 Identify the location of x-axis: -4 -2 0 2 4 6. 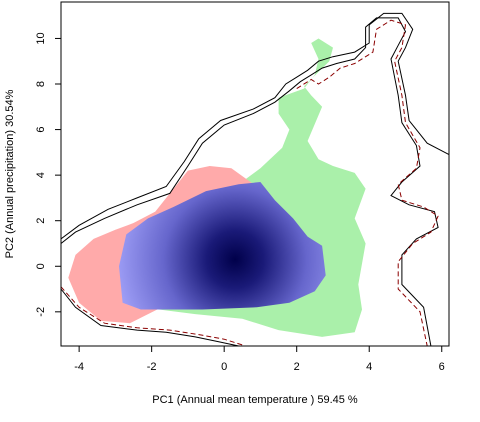
(259, 359).